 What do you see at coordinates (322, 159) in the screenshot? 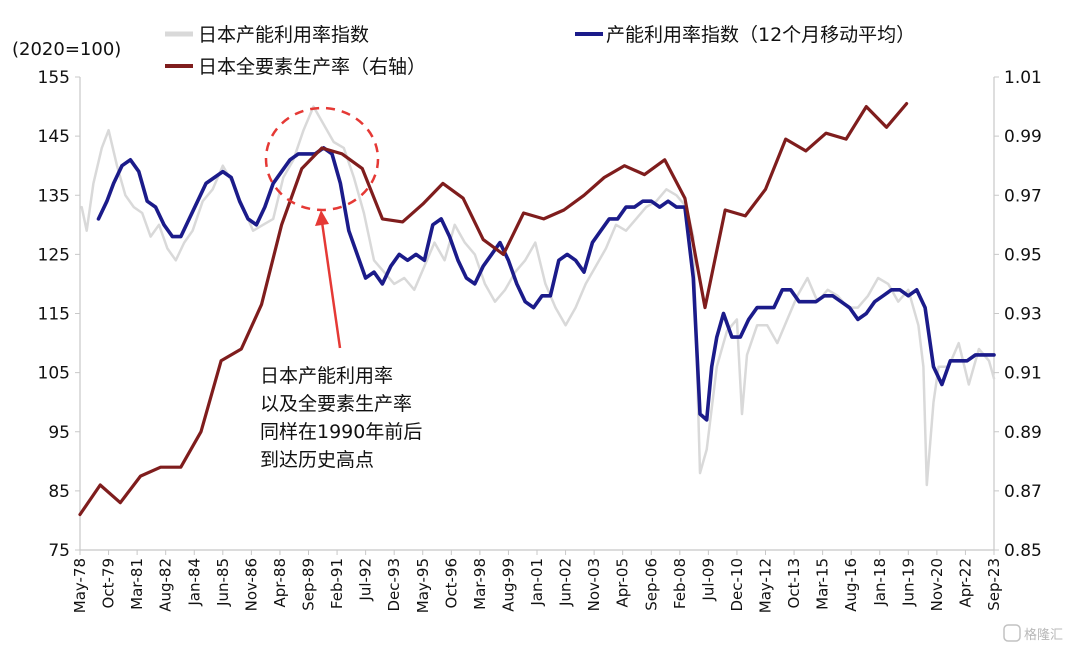
I see `highlight-circle` at bounding box center [322, 159].